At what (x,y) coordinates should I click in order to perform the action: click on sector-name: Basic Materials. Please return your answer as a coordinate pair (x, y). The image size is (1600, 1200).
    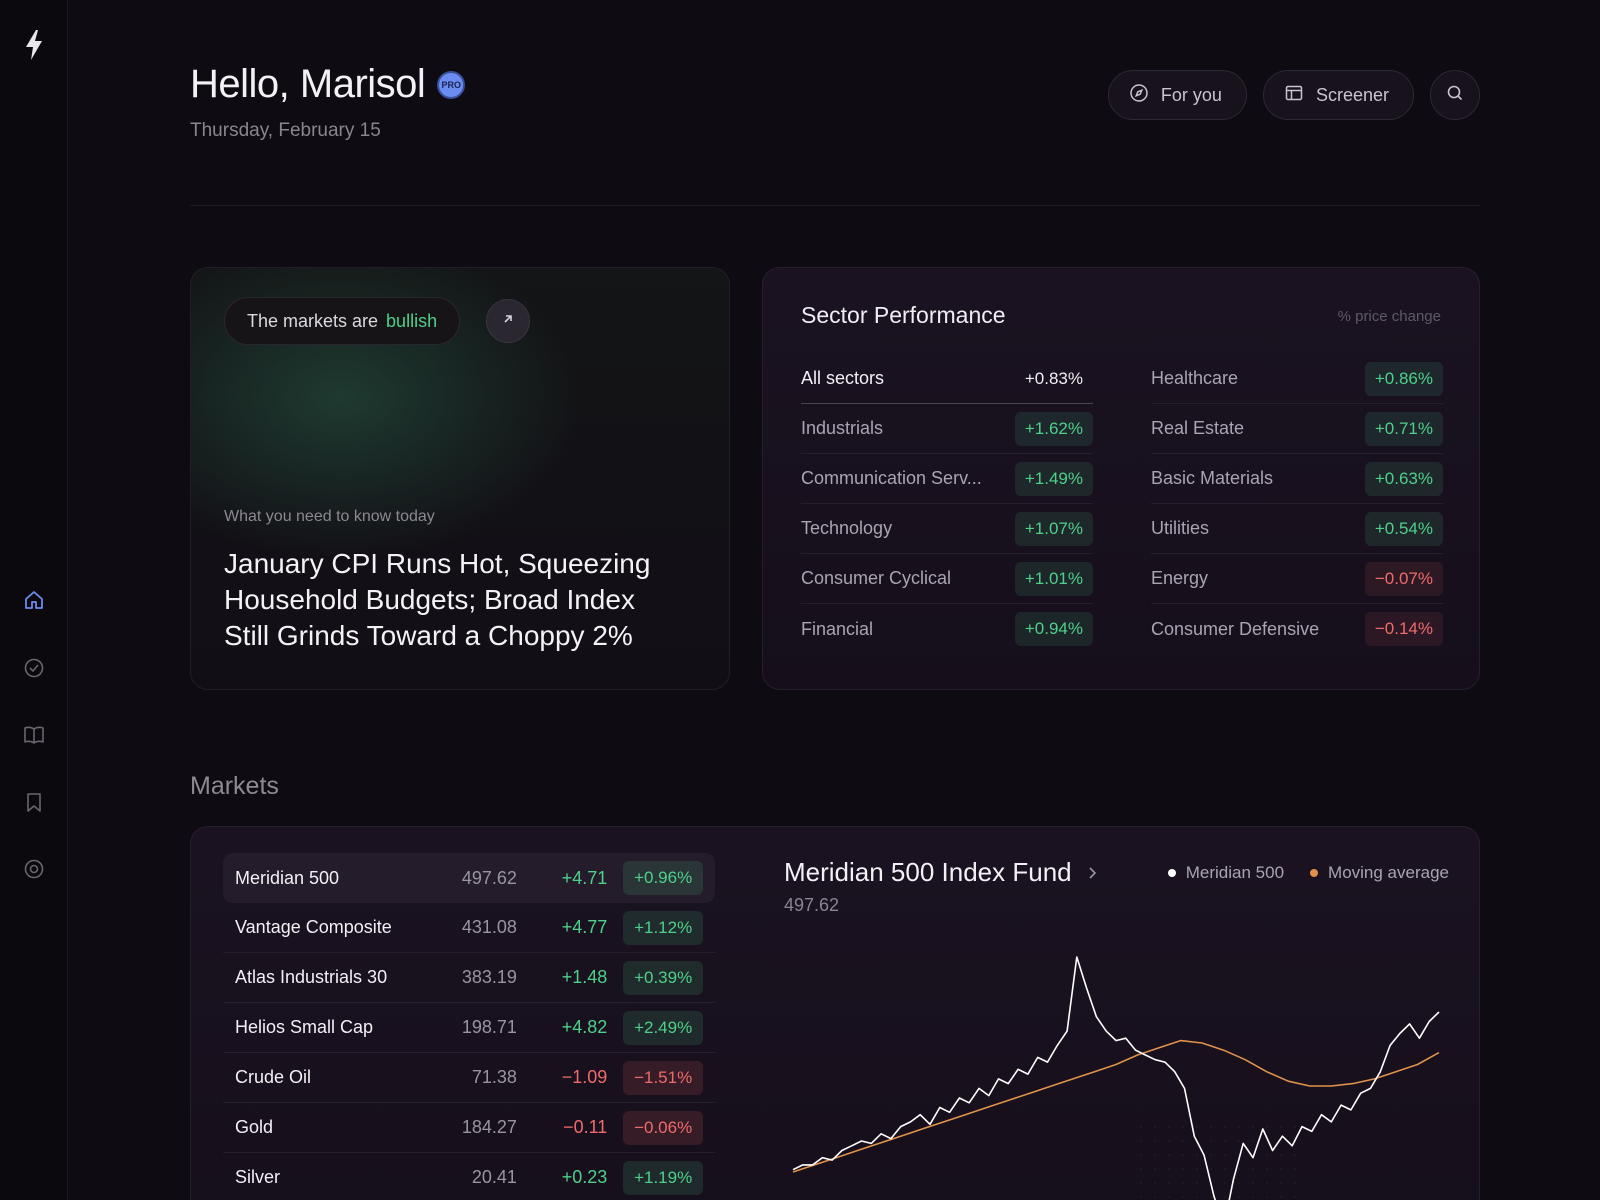
    Looking at the image, I should click on (1212, 478).